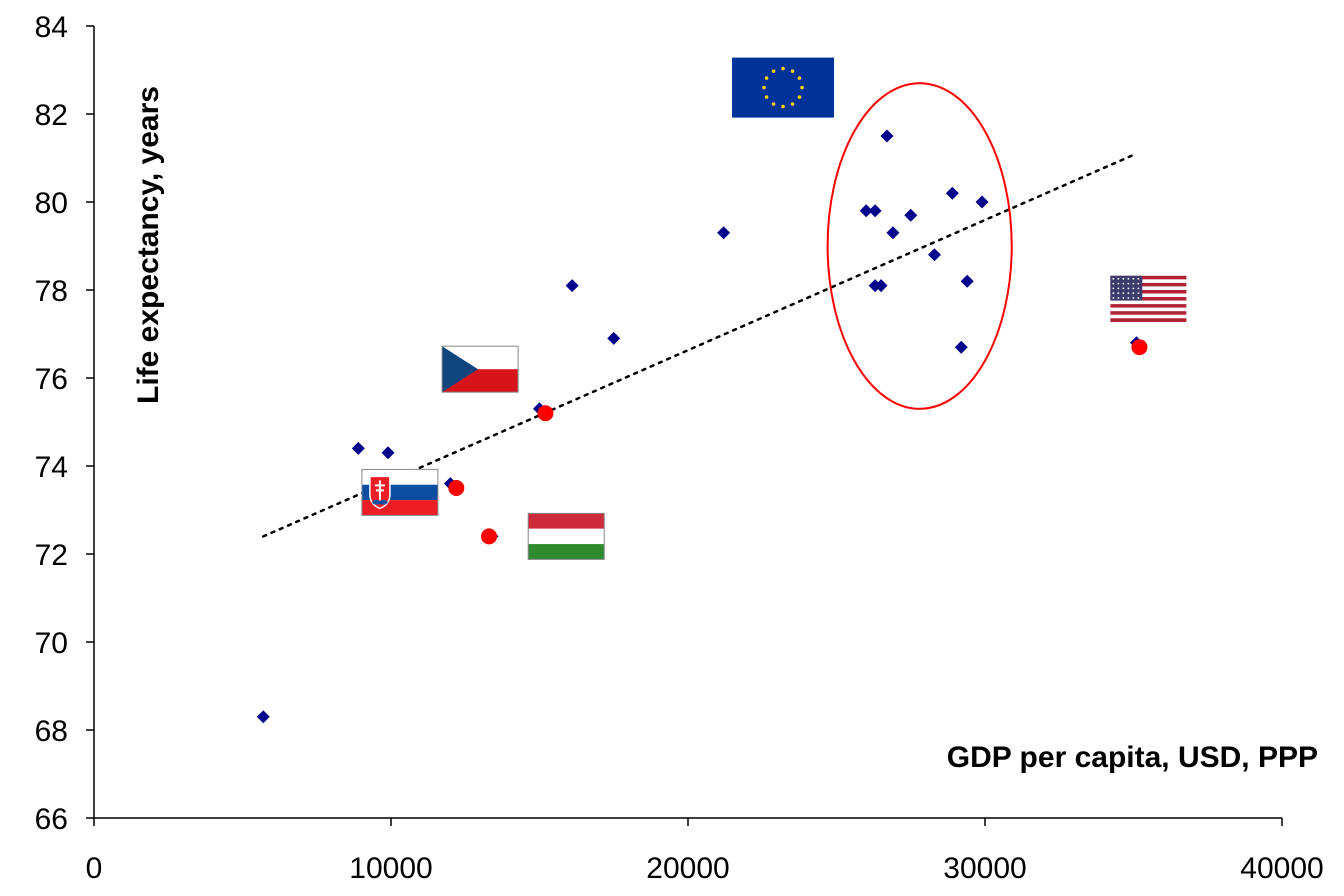 The image size is (1344, 896). What do you see at coordinates (984, 868) in the screenshot?
I see `x-tick-label: 30000` at bounding box center [984, 868].